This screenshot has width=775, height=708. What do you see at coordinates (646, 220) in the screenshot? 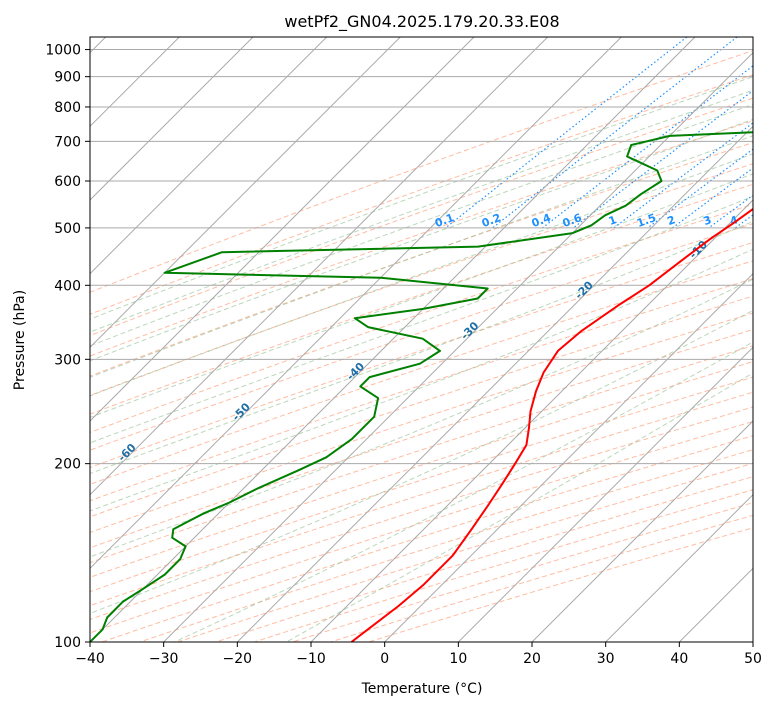
I see `mixing-ratio-label: 1.5` at bounding box center [646, 220].